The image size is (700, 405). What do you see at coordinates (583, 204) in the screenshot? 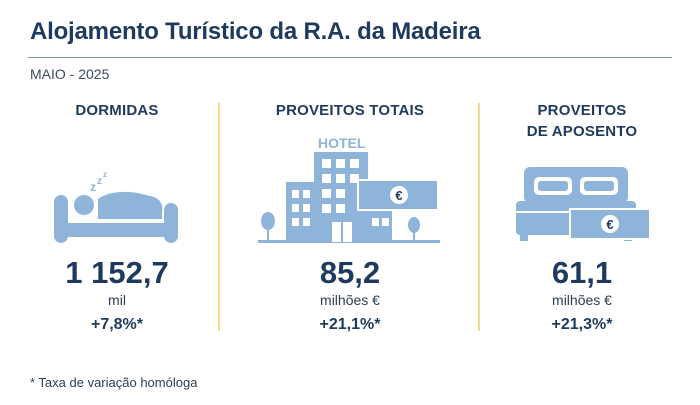
I see `bed-with-money-icon: €` at bounding box center [583, 204].